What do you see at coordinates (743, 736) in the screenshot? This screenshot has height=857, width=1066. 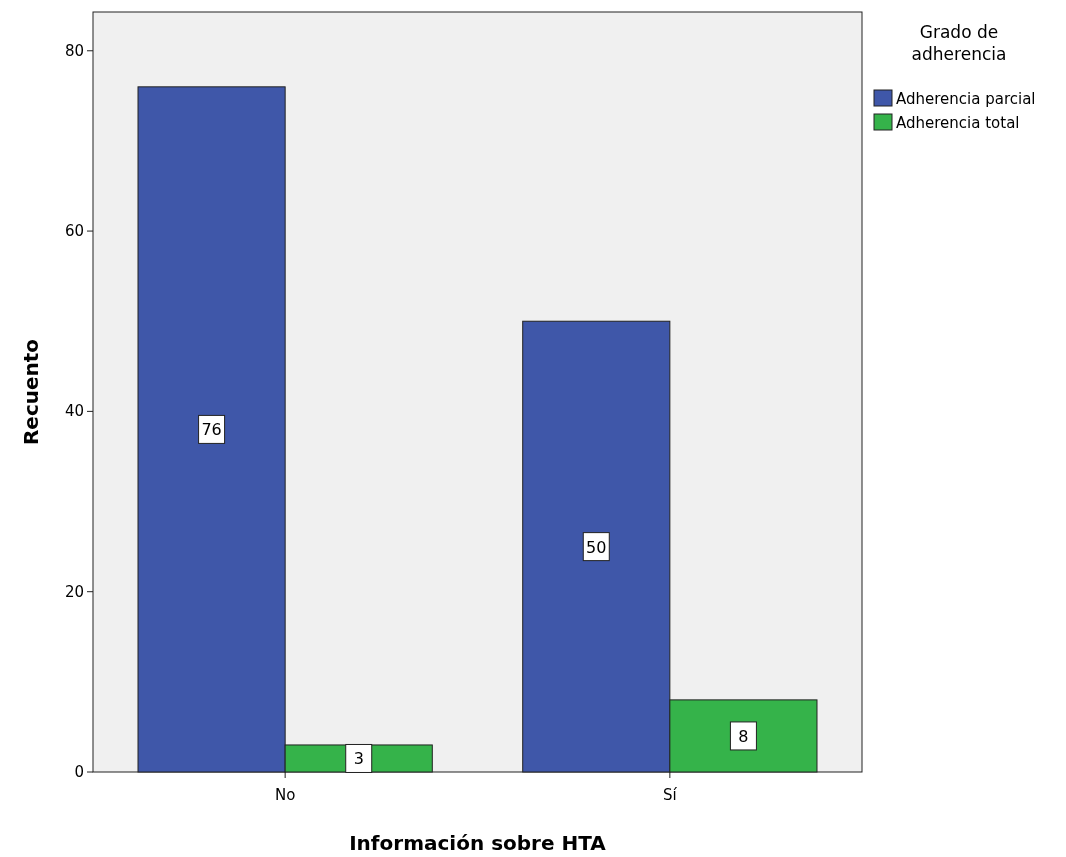 I see `data-label: 8` at bounding box center [743, 736].